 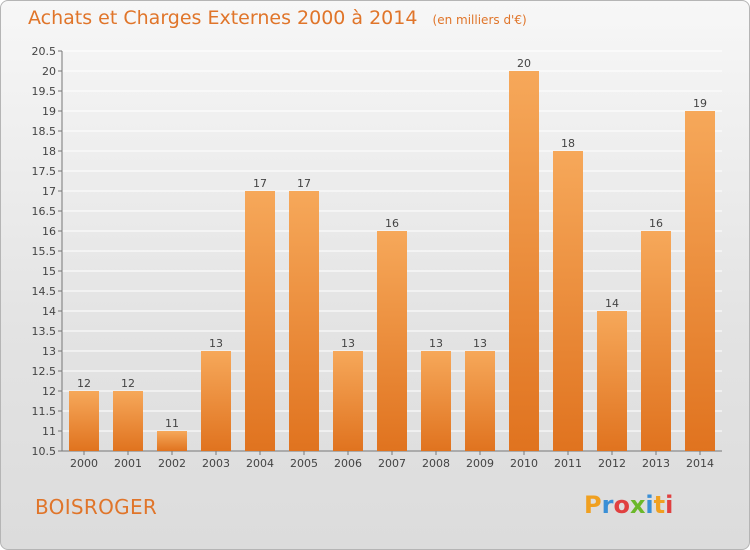 What do you see at coordinates (568, 463) in the screenshot?
I see `x-tick-label: 2011` at bounding box center [568, 463].